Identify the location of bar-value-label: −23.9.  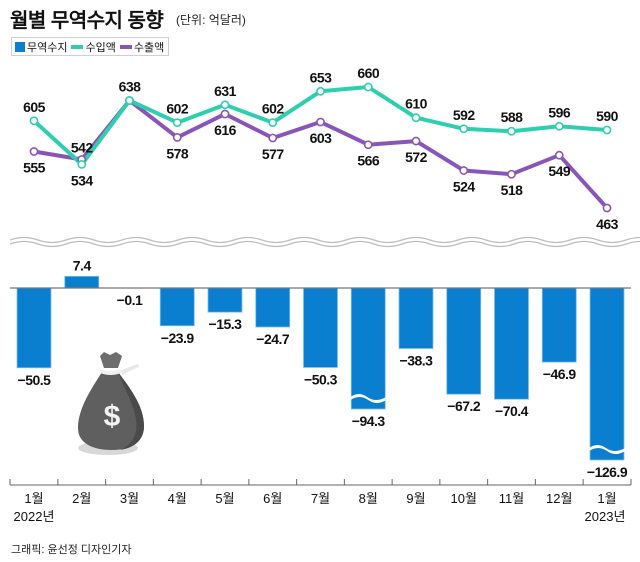
(178, 338).